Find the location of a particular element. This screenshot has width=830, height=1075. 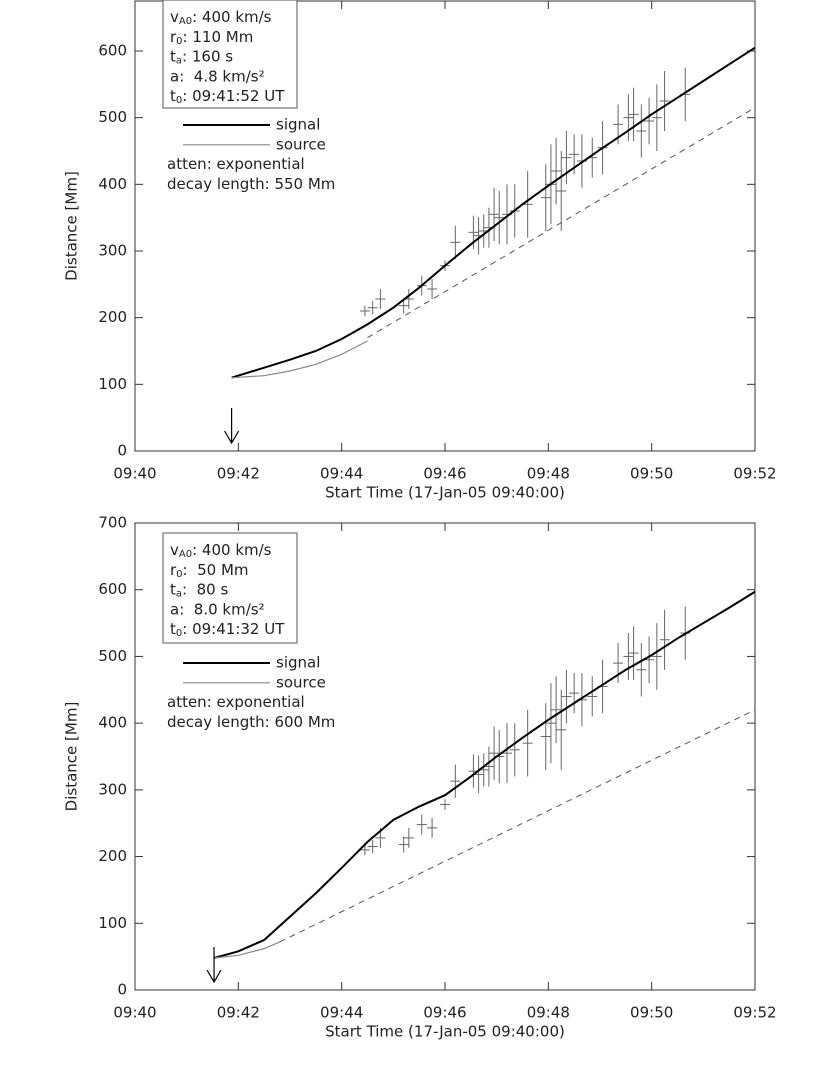

parameter: ta: 160 s is located at coordinates (201, 57).